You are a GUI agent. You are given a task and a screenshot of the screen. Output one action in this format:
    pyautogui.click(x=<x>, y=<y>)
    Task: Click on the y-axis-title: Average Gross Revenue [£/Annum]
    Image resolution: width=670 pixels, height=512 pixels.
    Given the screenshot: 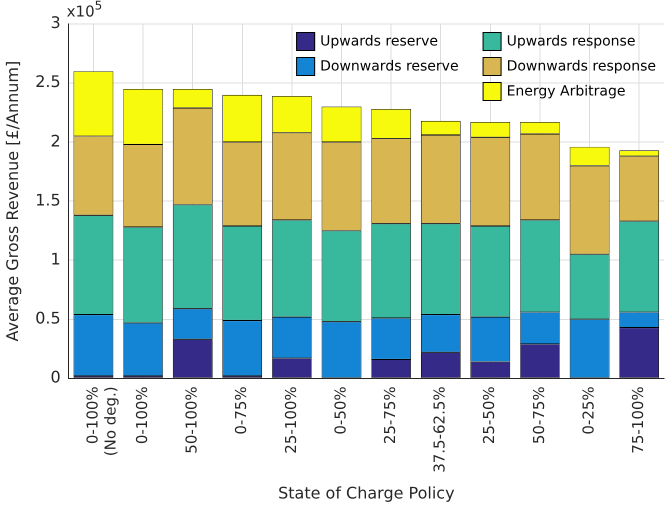 What is the action you would take?
    pyautogui.click(x=12, y=201)
    